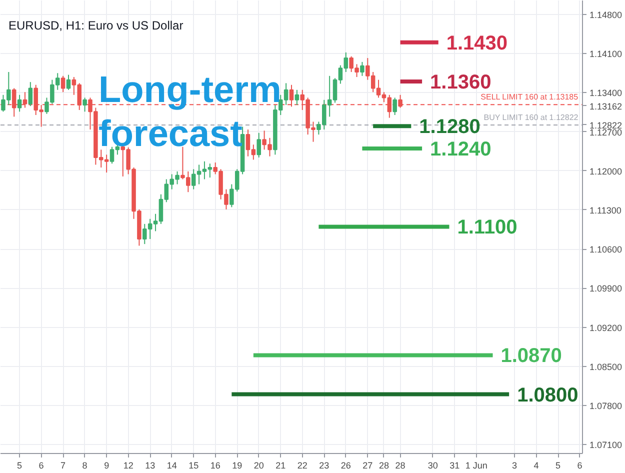 The height and width of the screenshot is (473, 625). What do you see at coordinates (461, 149) in the screenshot?
I see `series-label: 1.1240` at bounding box center [461, 149].